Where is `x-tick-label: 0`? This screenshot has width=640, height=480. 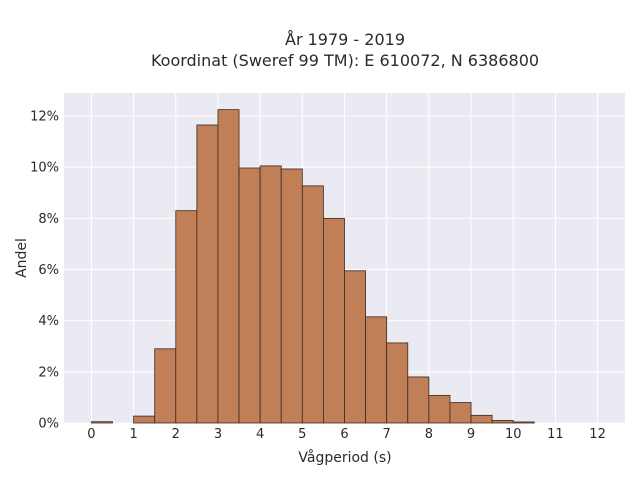
x-tick-label: 0 is located at coordinates (91, 434).